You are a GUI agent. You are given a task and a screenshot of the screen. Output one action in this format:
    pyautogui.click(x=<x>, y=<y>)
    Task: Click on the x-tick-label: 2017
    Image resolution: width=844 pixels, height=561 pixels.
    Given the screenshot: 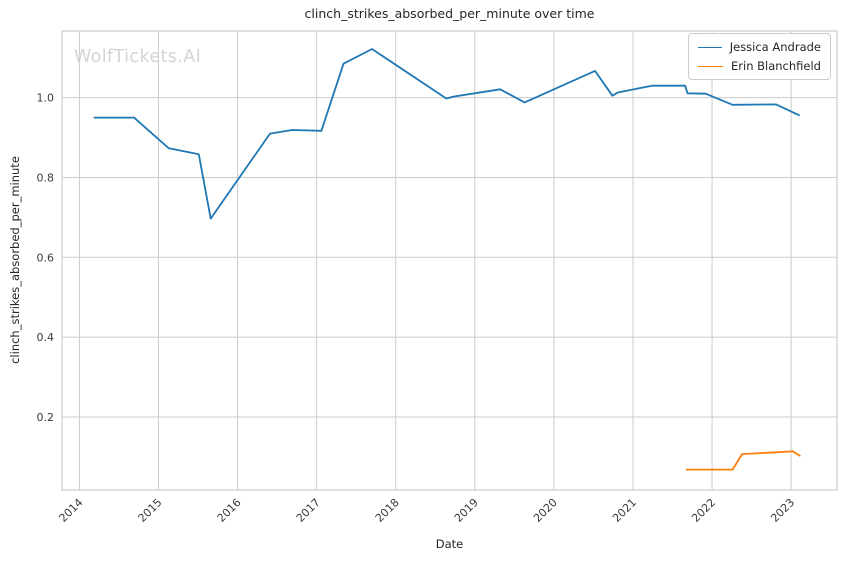 What is the action you would take?
    pyautogui.click(x=308, y=510)
    